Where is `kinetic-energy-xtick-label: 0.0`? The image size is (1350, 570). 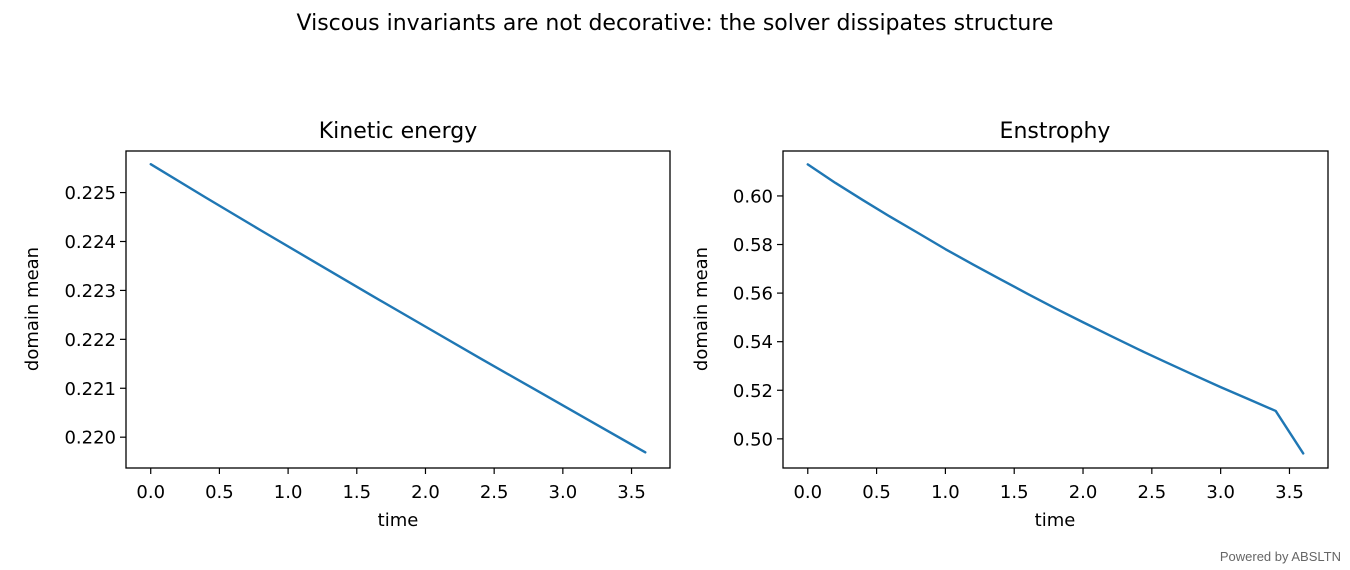 kinetic-energy-xtick-label: 0.0 is located at coordinates (150, 492).